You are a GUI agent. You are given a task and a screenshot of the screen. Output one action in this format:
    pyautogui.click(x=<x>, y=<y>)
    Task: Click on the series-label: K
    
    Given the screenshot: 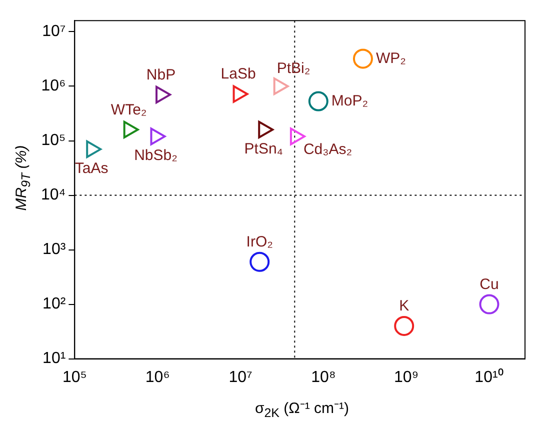 What is the action you would take?
    pyautogui.click(x=404, y=306)
    